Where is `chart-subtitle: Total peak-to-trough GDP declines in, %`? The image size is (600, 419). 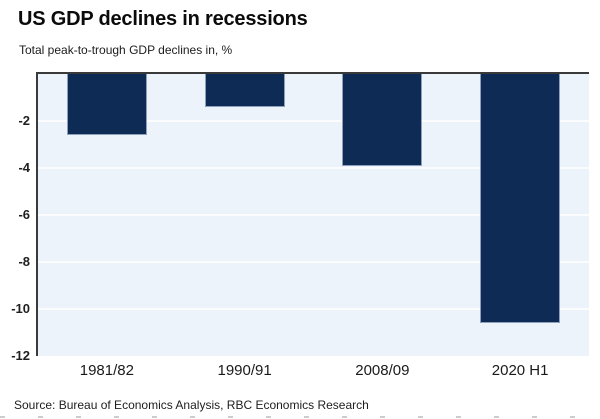
chart-subtitle: Total peak-to-trough GDP declines in, % is located at coordinates (126, 50).